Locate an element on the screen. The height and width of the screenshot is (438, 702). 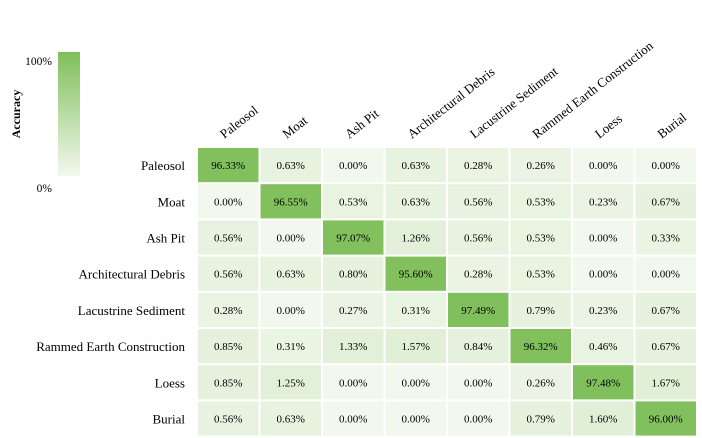
cell-value-label: 96.00% is located at coordinates (666, 420).